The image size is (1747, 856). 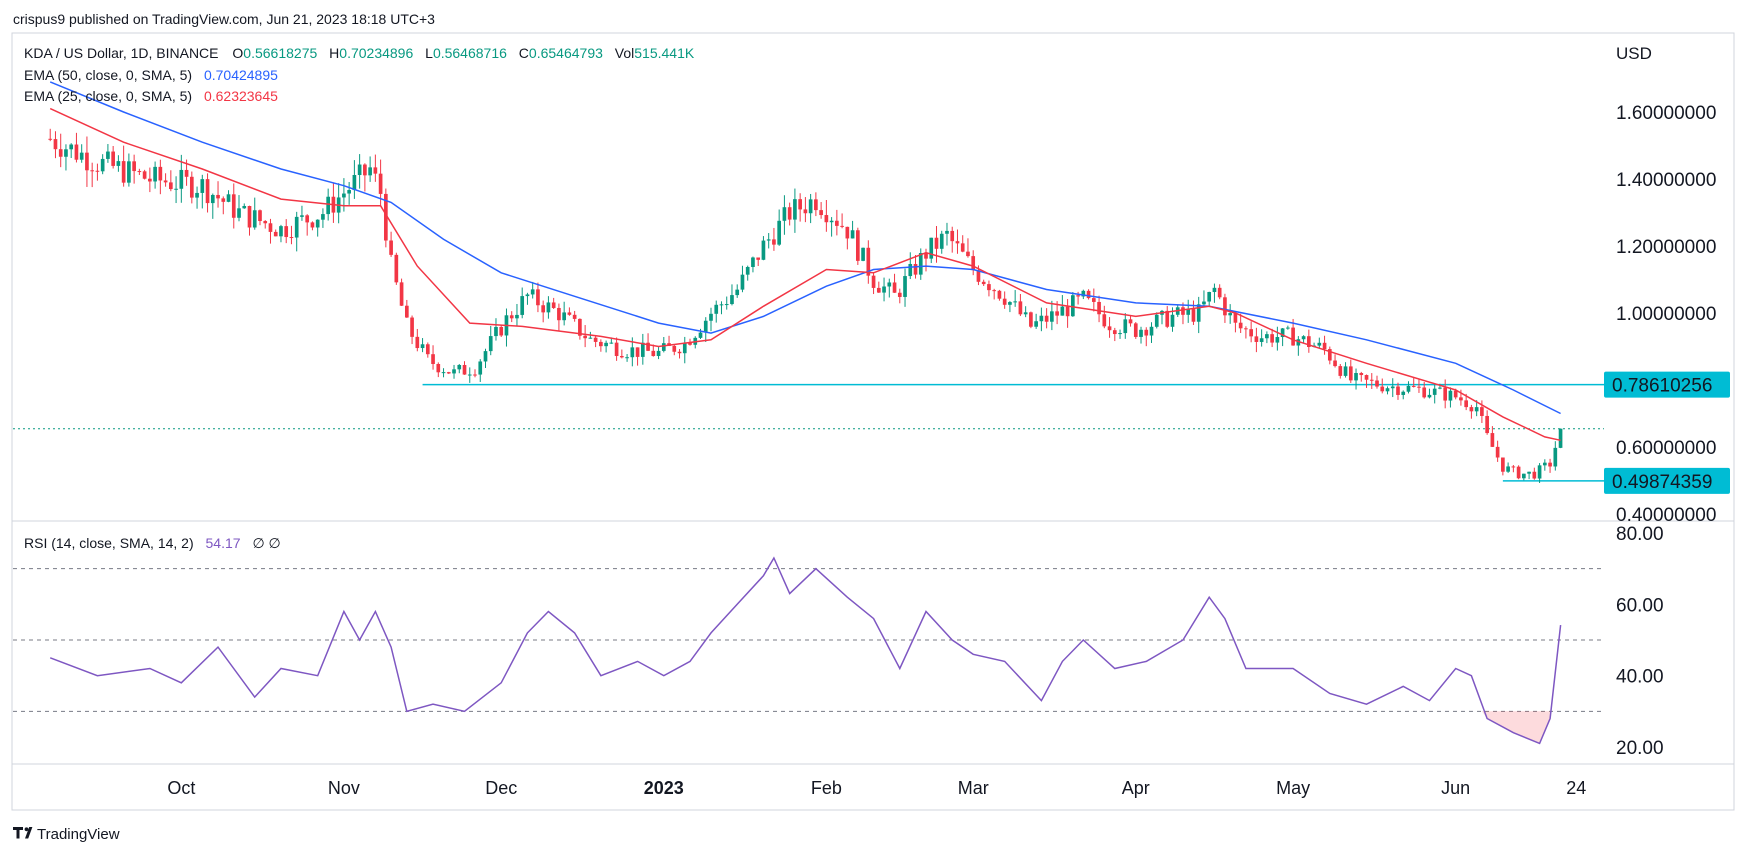 What do you see at coordinates (1666, 314) in the screenshot?
I see `price-tick-label: 1.00000000` at bounding box center [1666, 314].